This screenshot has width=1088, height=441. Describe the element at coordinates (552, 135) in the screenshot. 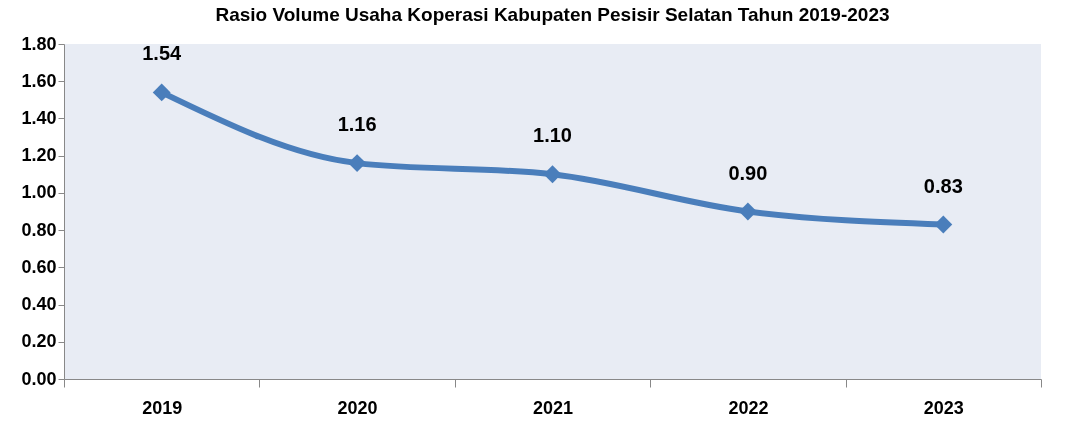

I see `data-label: 1.10` at that location.